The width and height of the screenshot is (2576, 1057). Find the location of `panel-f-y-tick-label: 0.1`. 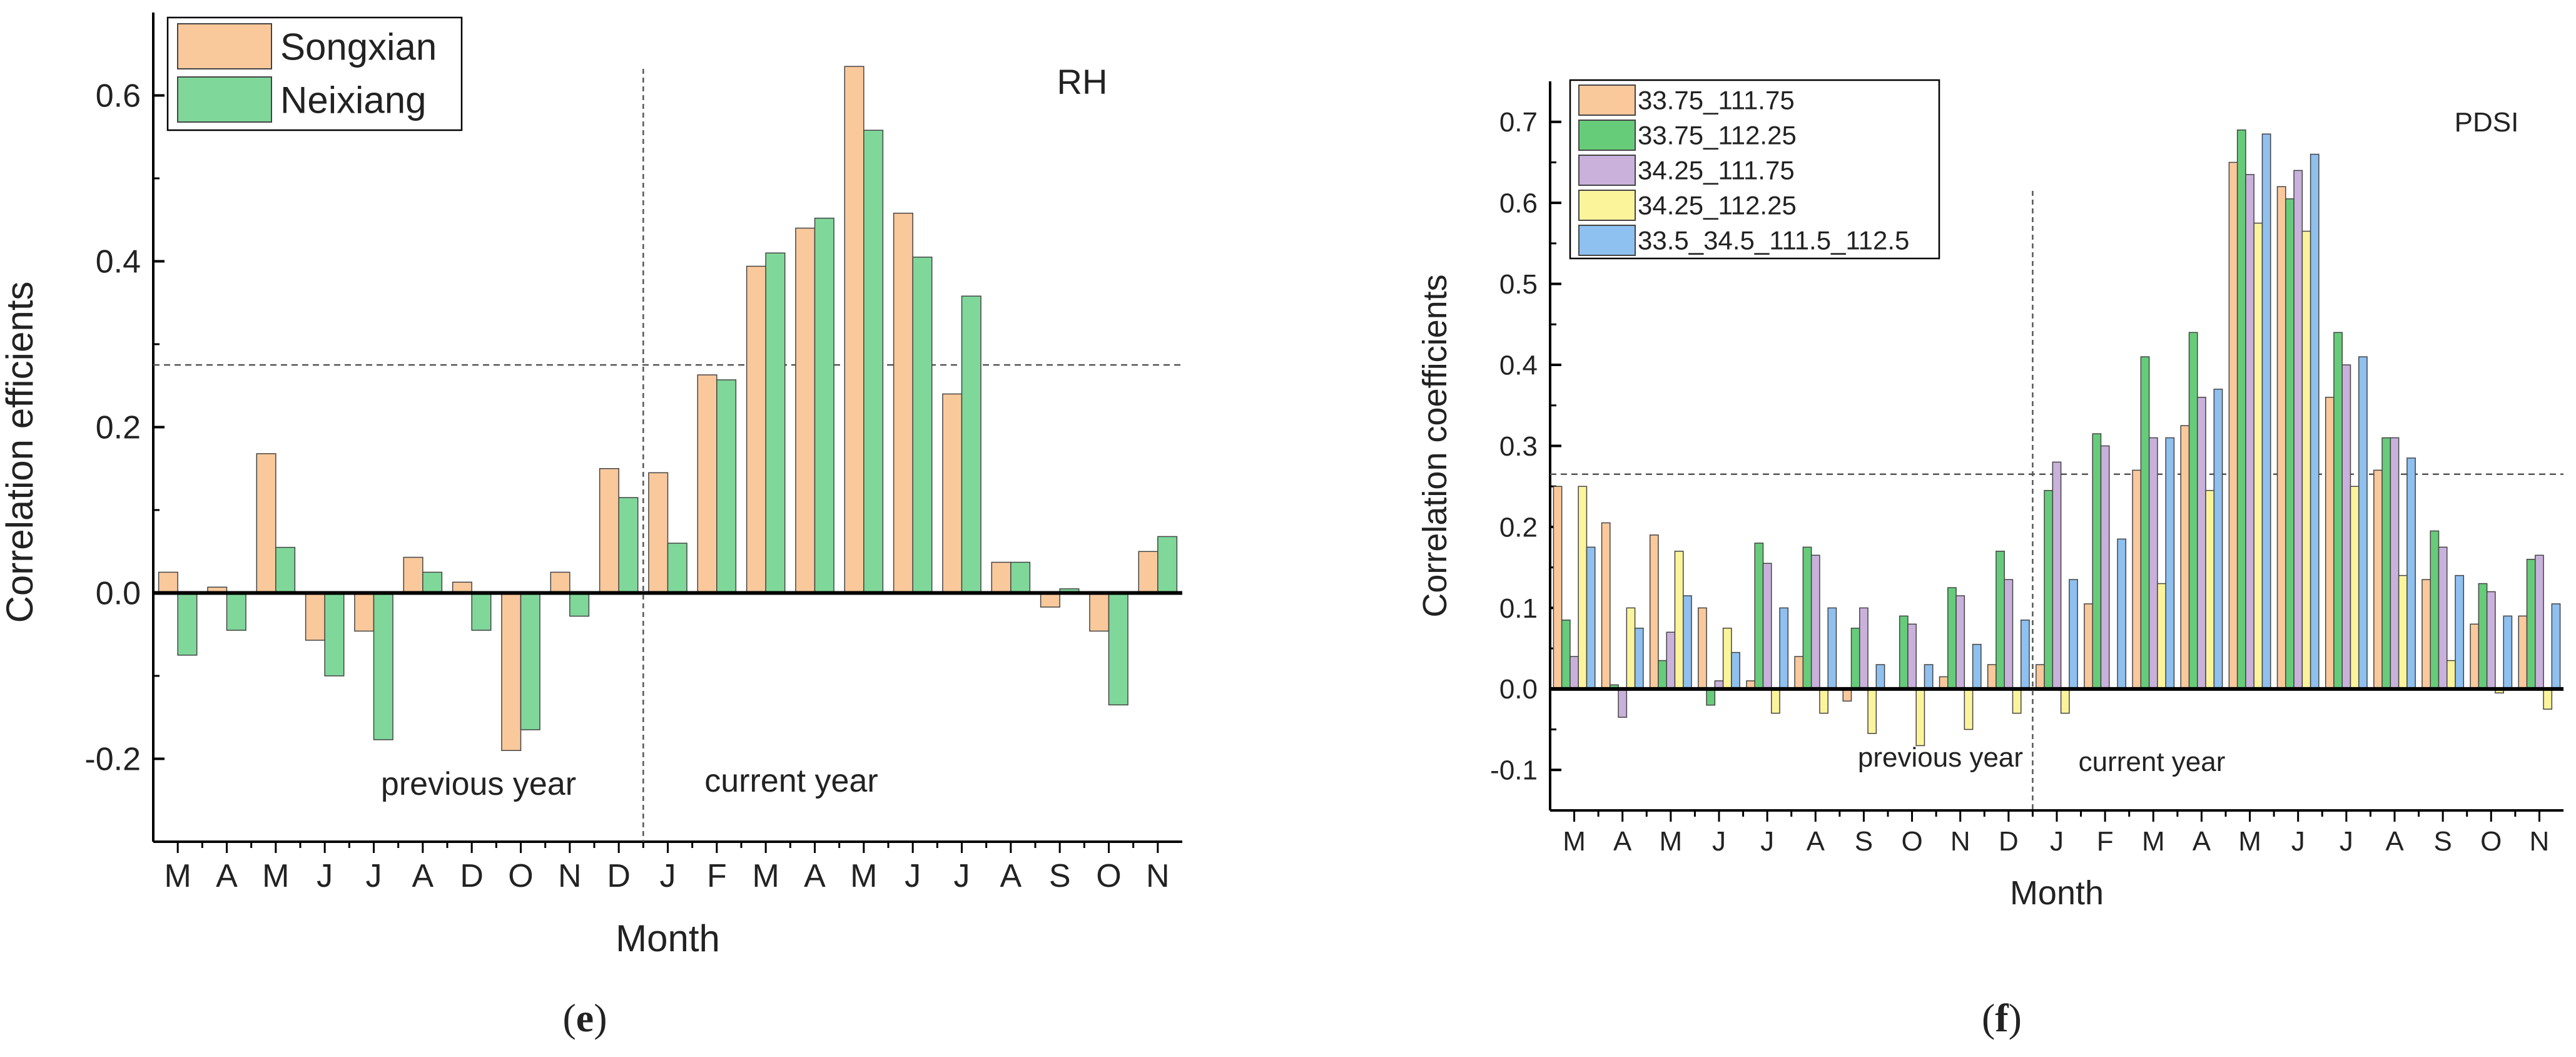

panel-f-y-tick-label: 0.1 is located at coordinates (1518, 609).